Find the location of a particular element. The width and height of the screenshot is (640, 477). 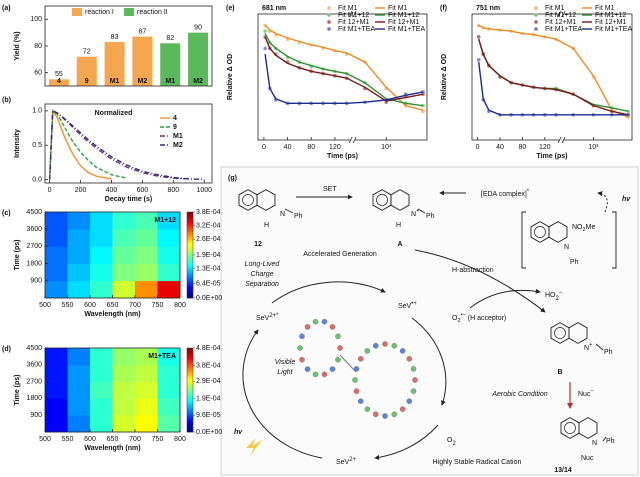

colorbar-tick-label: 2.9E-04 is located at coordinates (208, 381).